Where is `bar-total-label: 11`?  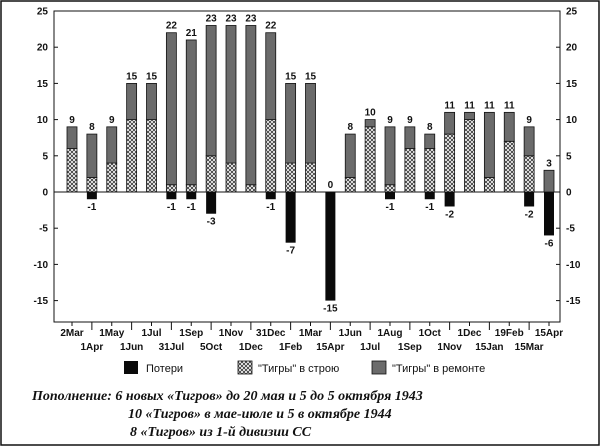
bar-total-label: 11 is located at coordinates (449, 105).